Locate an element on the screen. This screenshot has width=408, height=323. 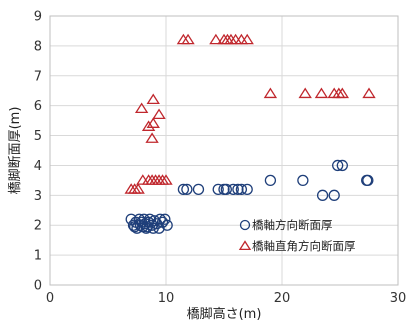
y-tick-label: 6 is located at coordinates (38, 106).